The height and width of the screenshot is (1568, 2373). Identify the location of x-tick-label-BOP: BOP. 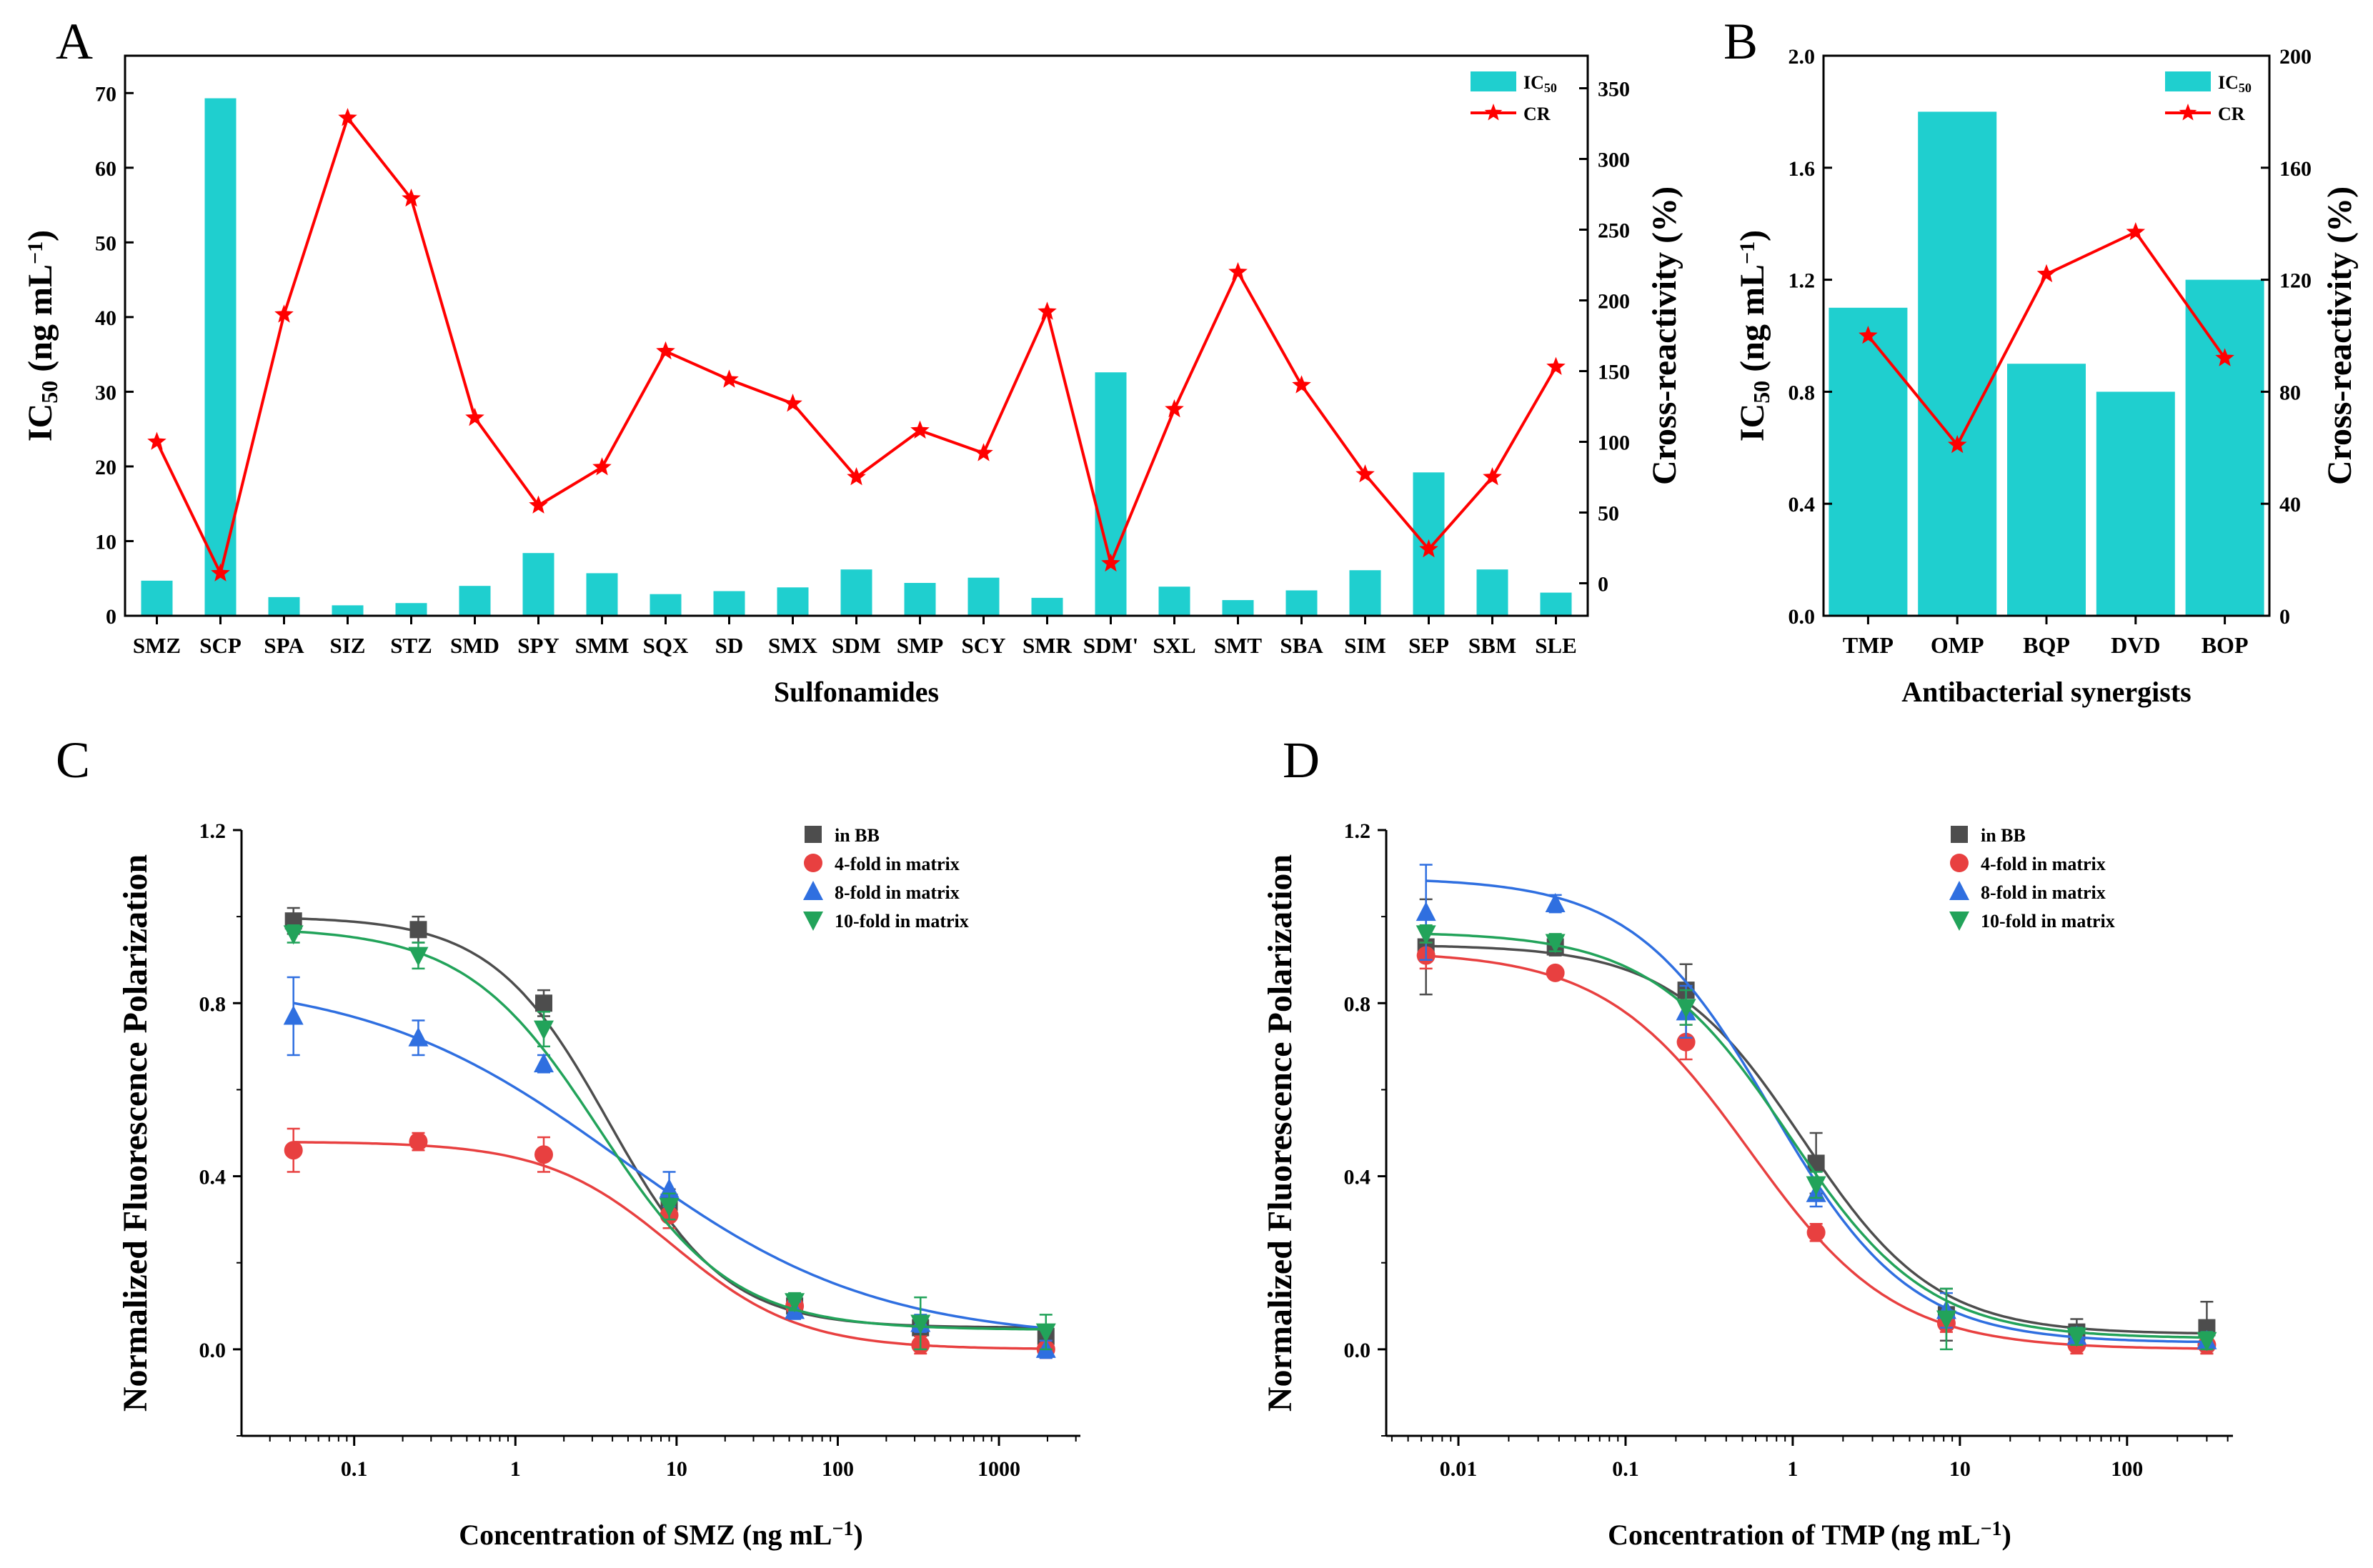
(2225, 645).